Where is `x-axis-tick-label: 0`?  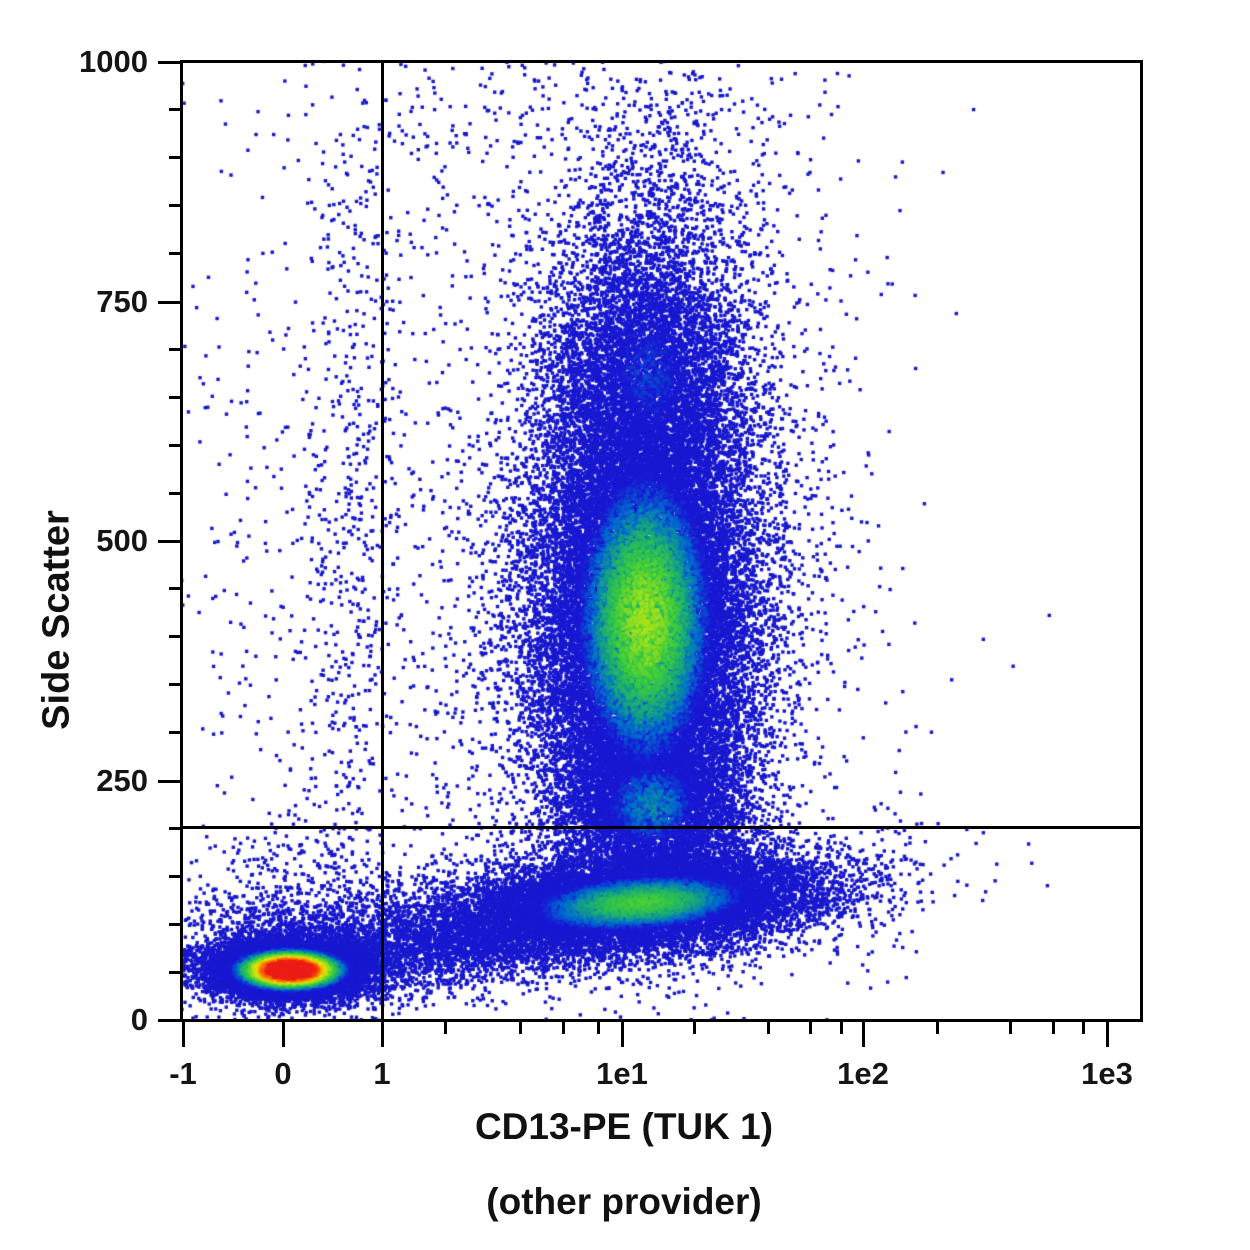 x-axis-tick-label: 0 is located at coordinates (283, 1073).